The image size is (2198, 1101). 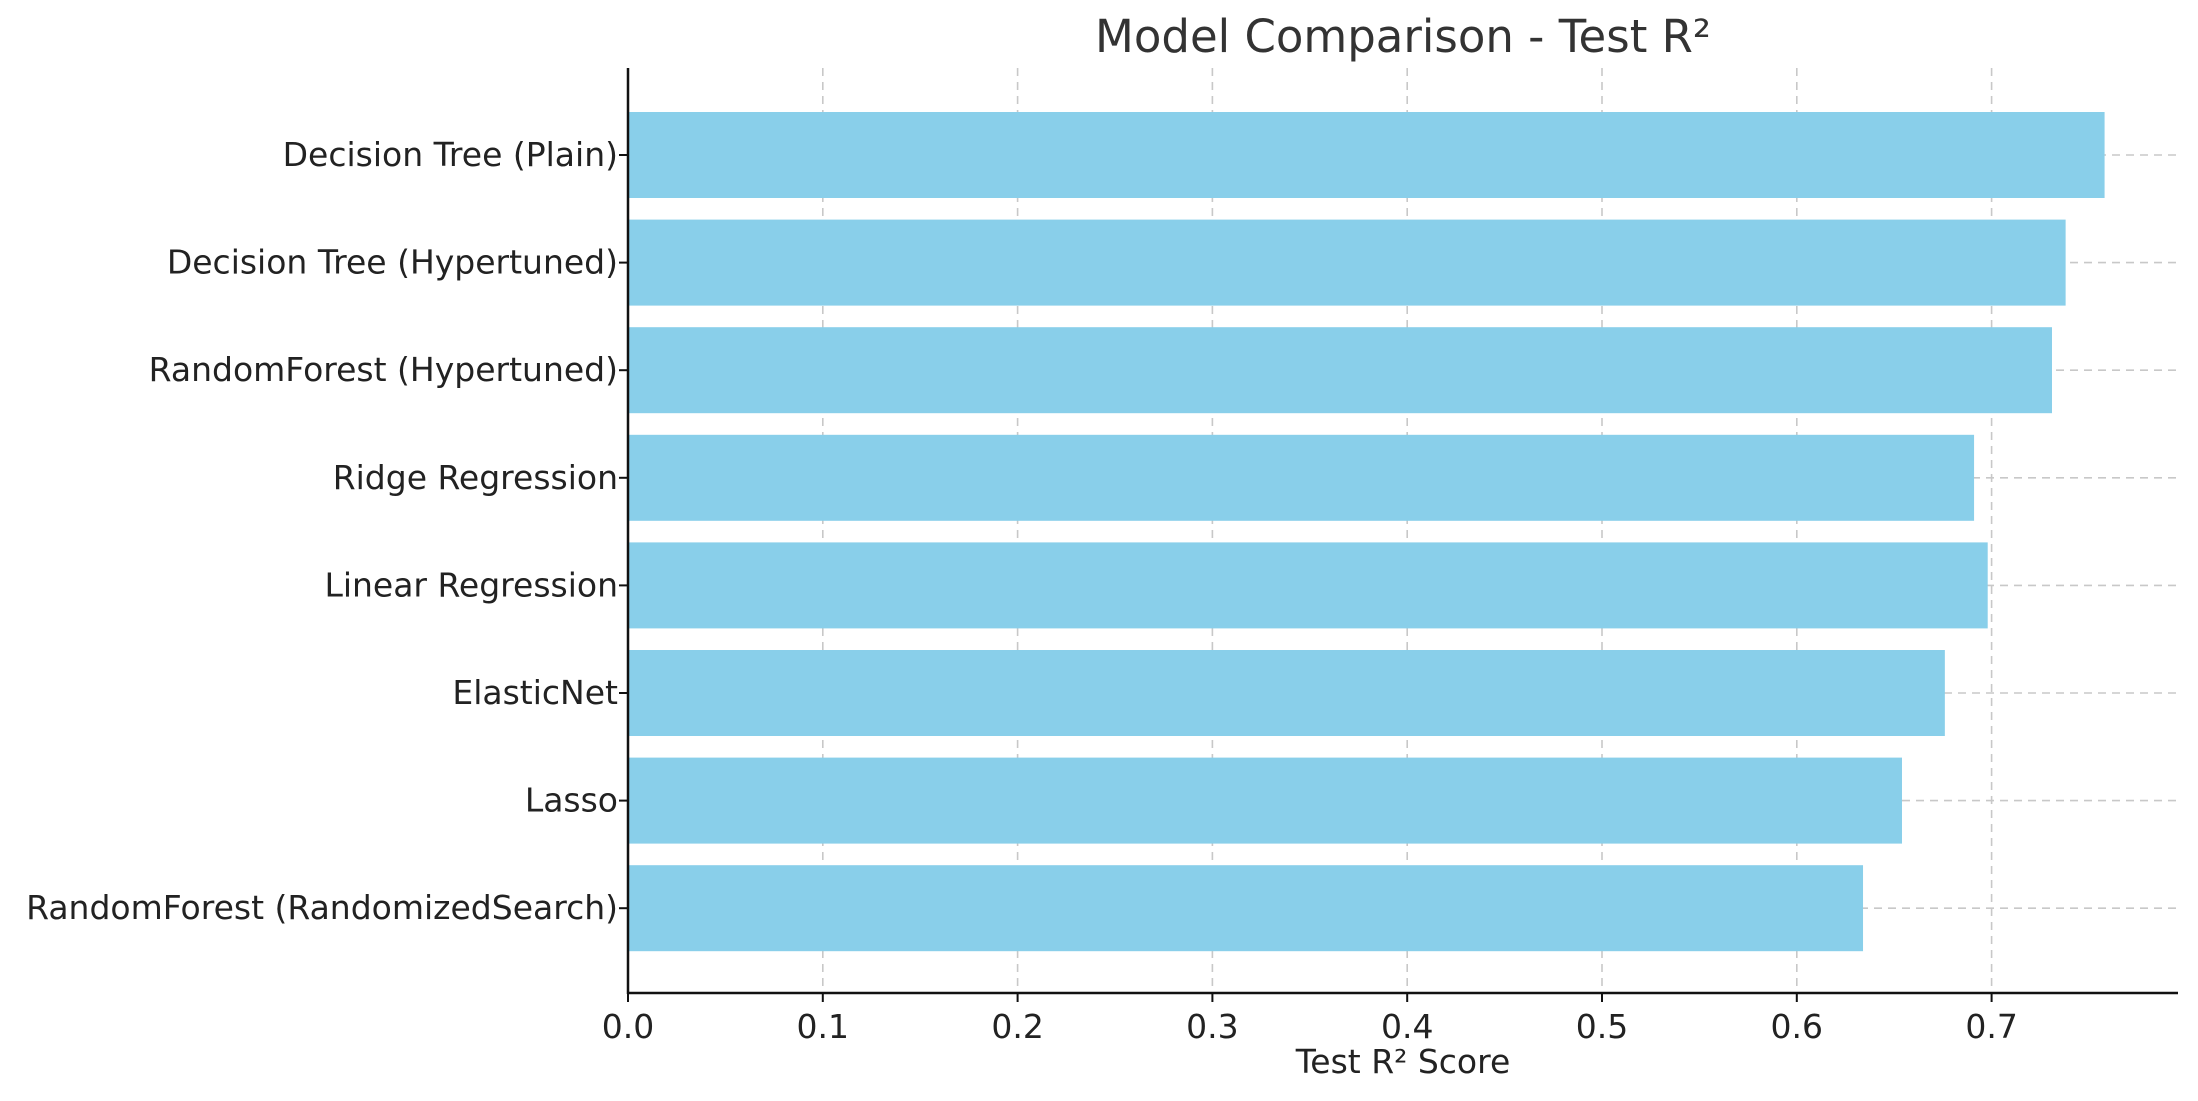 I want to click on category-label: RandomForest (Hypertuned), so click(x=383, y=369).